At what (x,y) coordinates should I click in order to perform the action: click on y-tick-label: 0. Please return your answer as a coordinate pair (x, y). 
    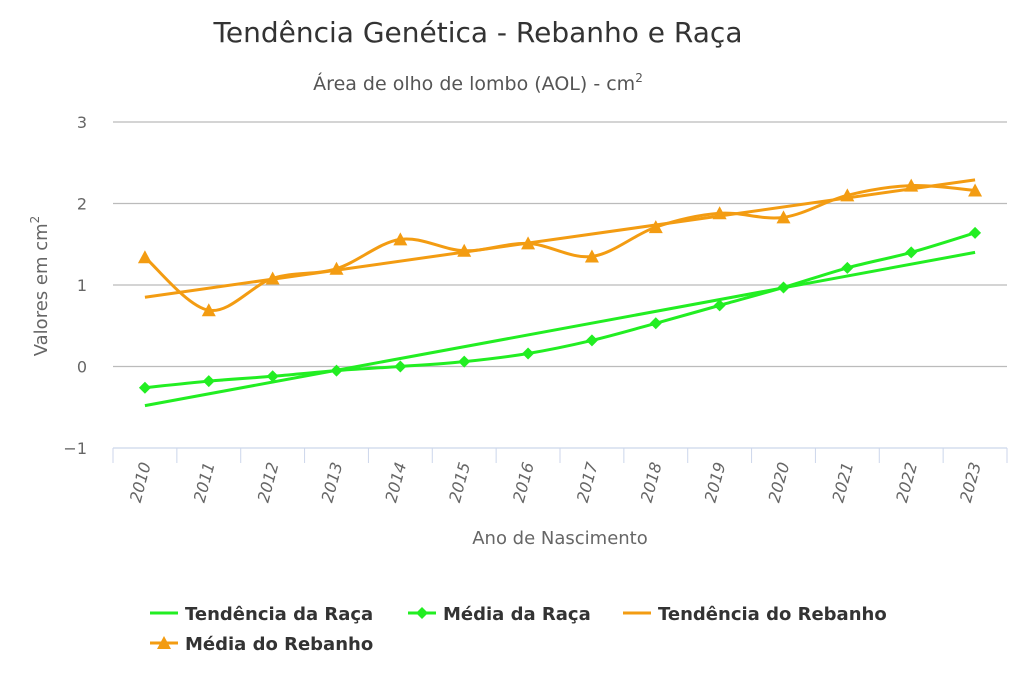
    Looking at the image, I should click on (82, 367).